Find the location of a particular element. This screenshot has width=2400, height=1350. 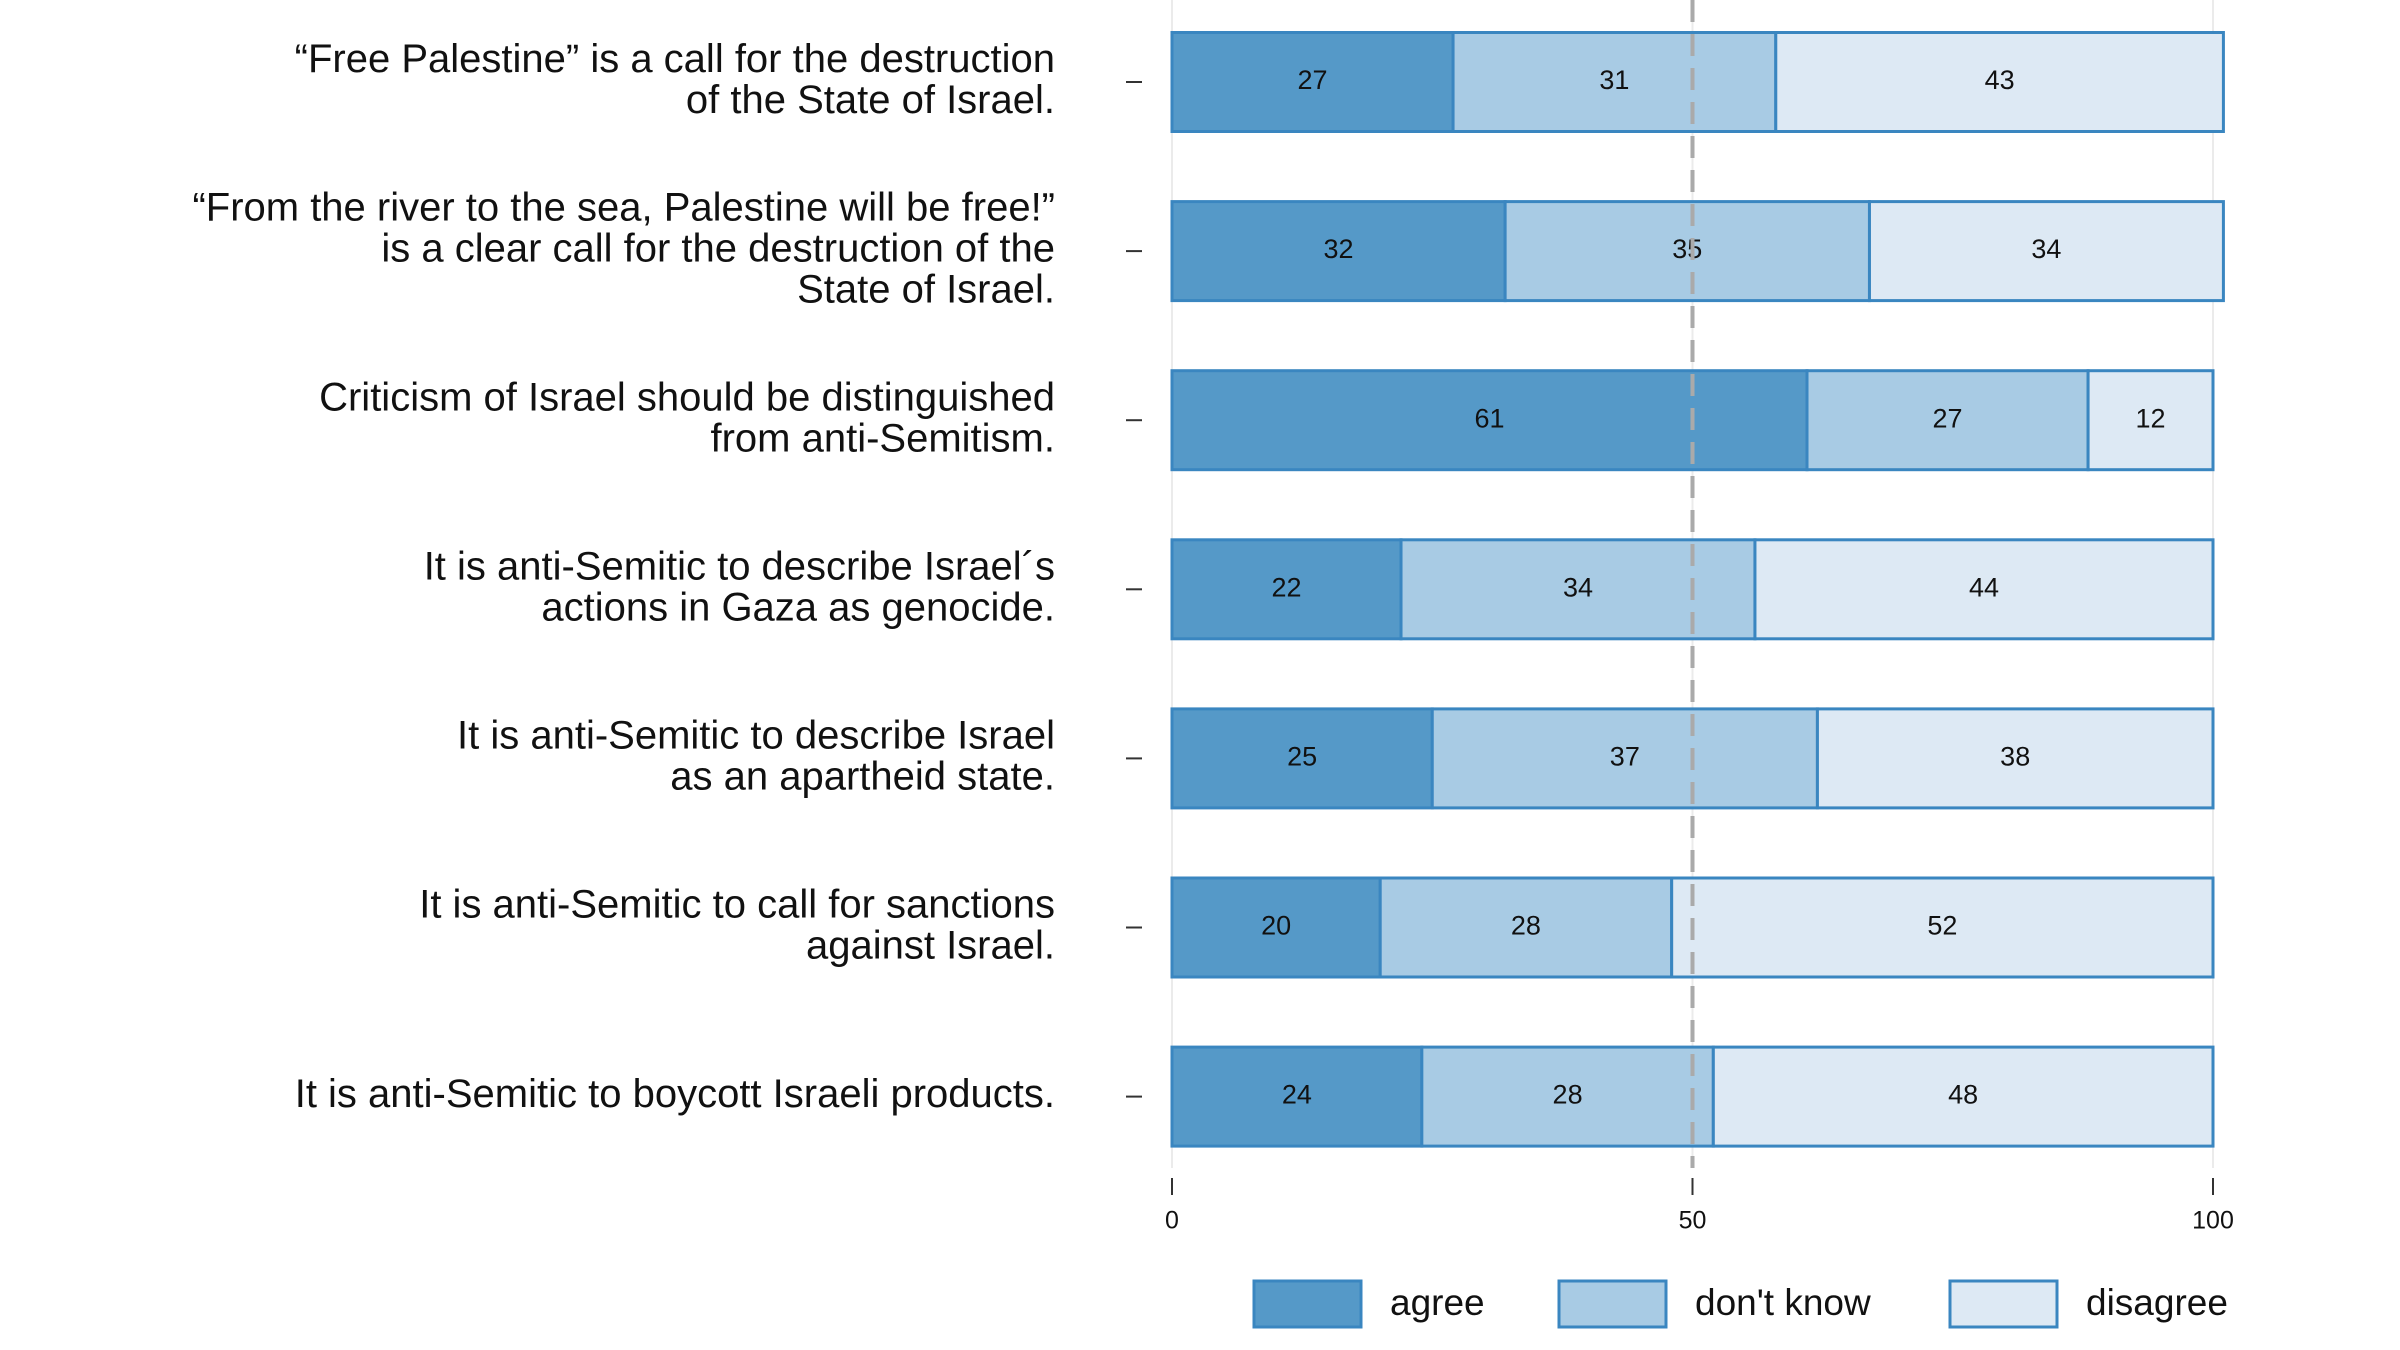

value-label: 25 is located at coordinates (1302, 757).